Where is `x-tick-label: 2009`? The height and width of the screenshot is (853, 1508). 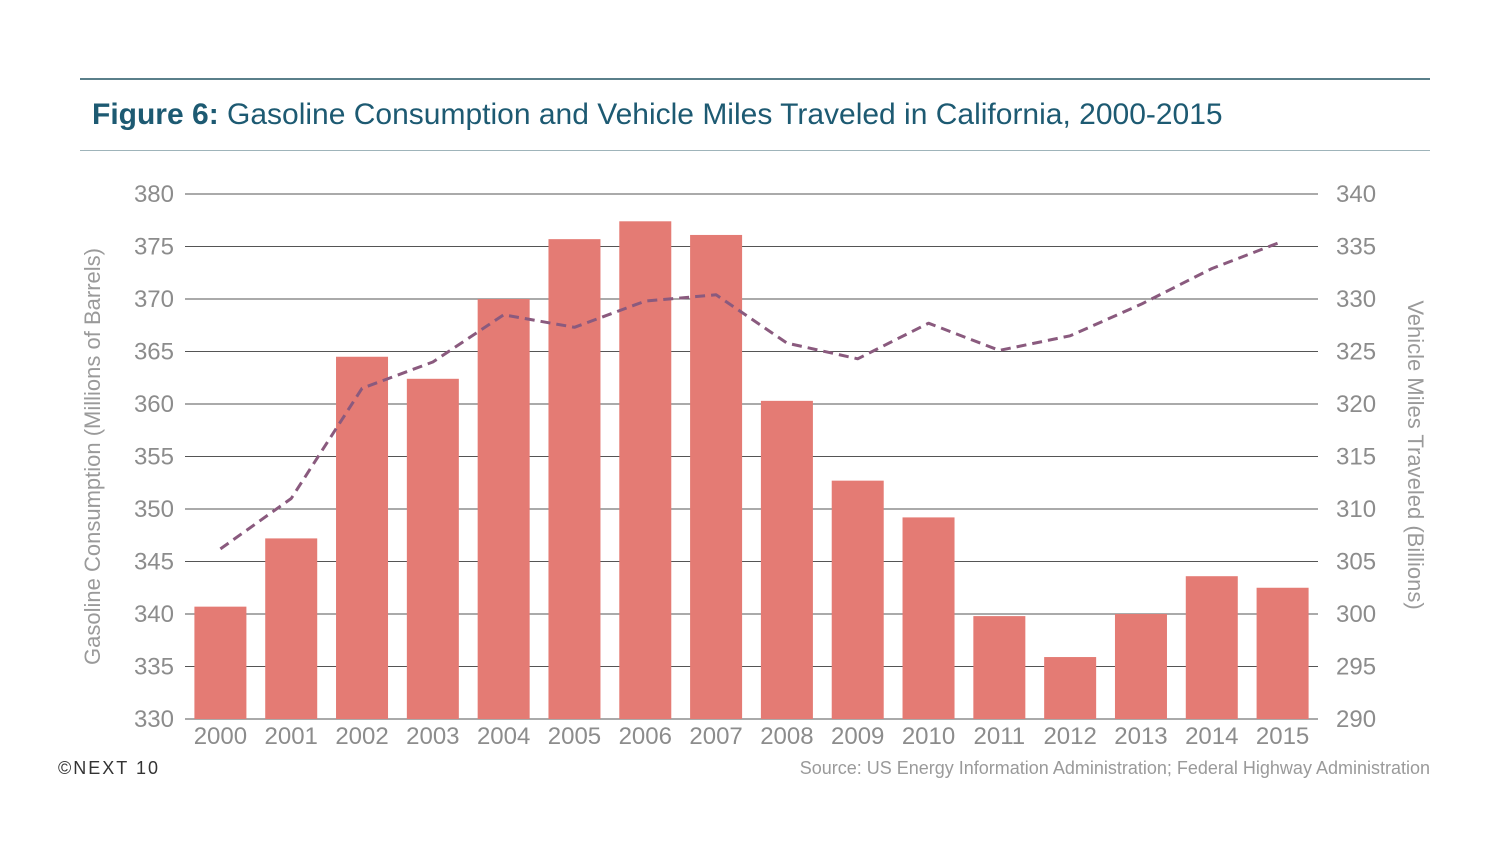 x-tick-label: 2009 is located at coordinates (857, 736).